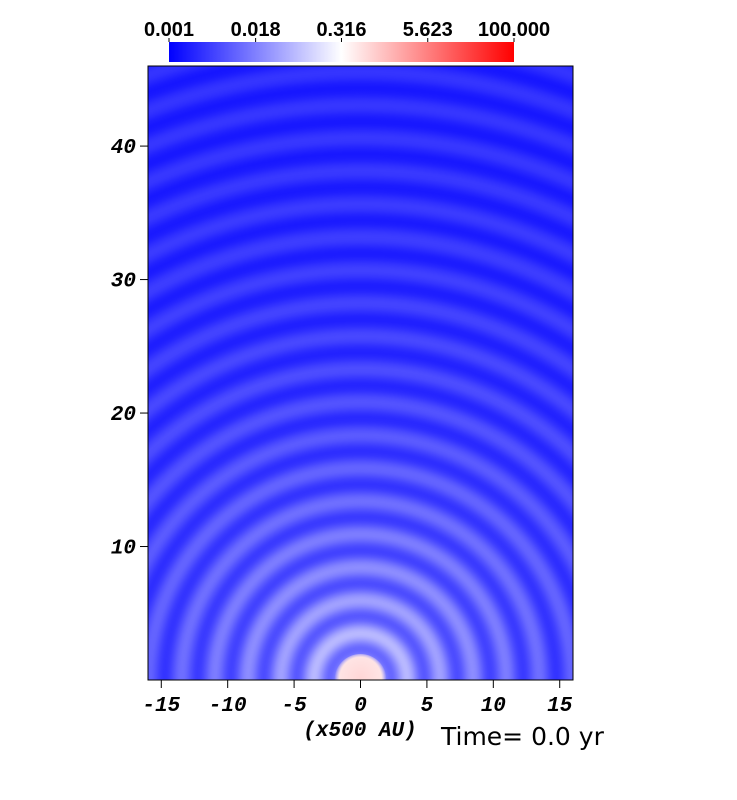 This screenshot has width=737, height=800. Describe the element at coordinates (359, 731) in the screenshot. I see `x-axis-label: (x500 AU)` at that location.